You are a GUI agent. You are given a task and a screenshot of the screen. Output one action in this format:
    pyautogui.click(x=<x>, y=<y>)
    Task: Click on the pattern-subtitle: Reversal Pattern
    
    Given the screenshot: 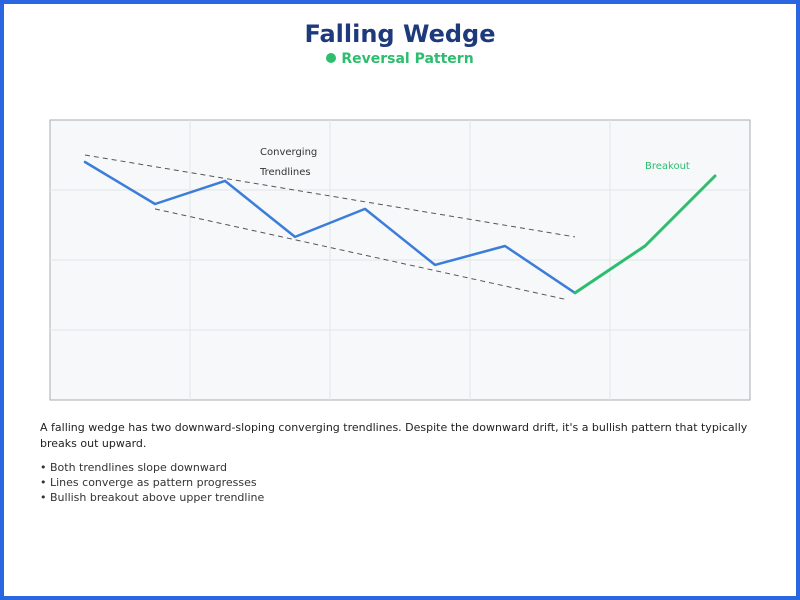 What is the action you would take?
    pyautogui.click(x=400, y=59)
    